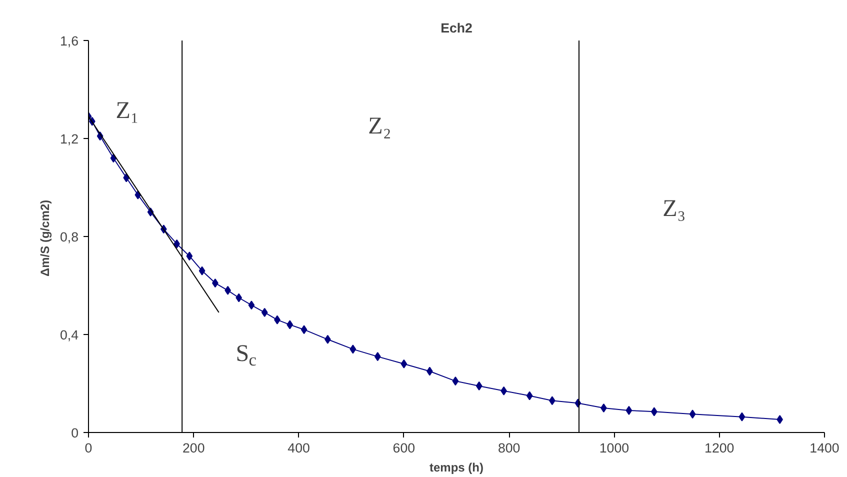  I want to click on y-tick-label: 0, so click(75, 433).